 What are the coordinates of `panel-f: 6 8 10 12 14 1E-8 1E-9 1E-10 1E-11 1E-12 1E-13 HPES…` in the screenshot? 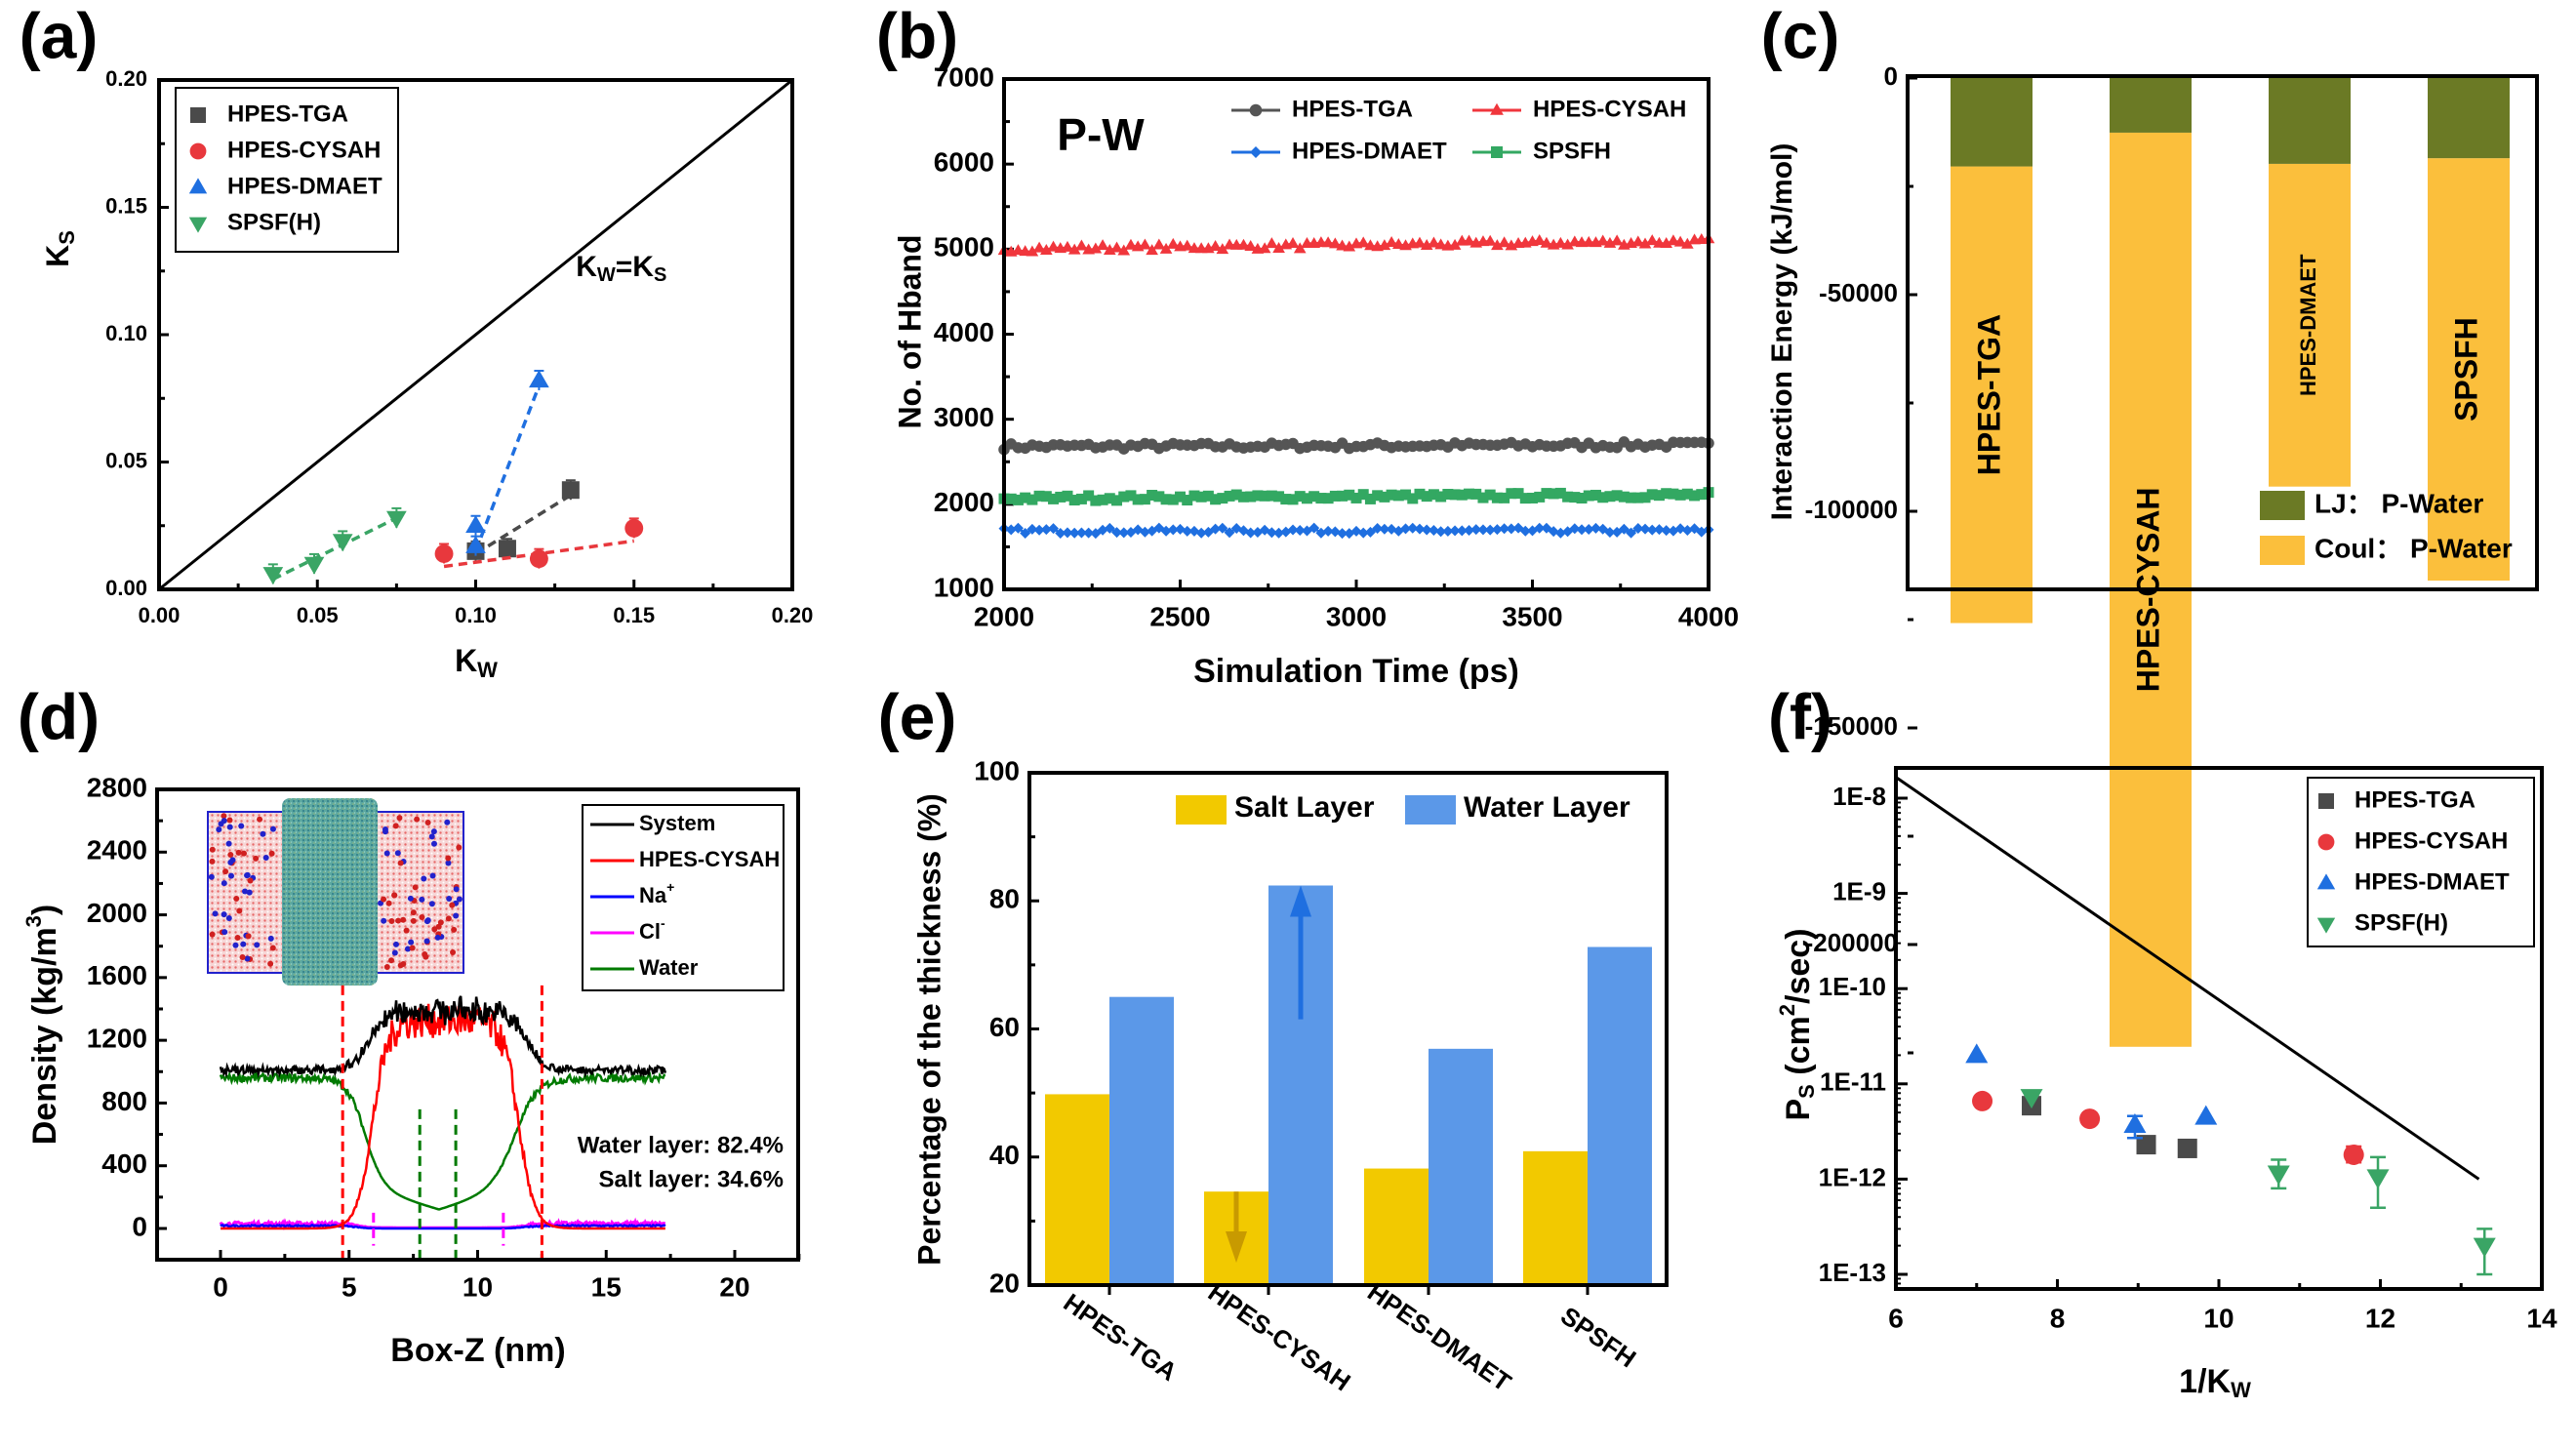 It's located at (2166, 1084).